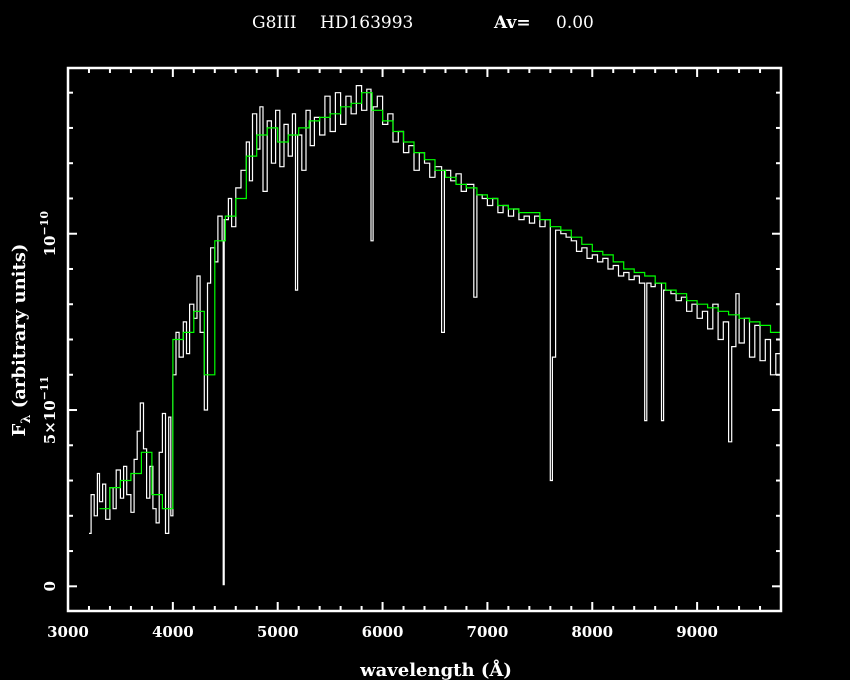 This screenshot has width=850, height=680. What do you see at coordinates (488, 632) in the screenshot?
I see `x-tick-label: 7000` at bounding box center [488, 632].